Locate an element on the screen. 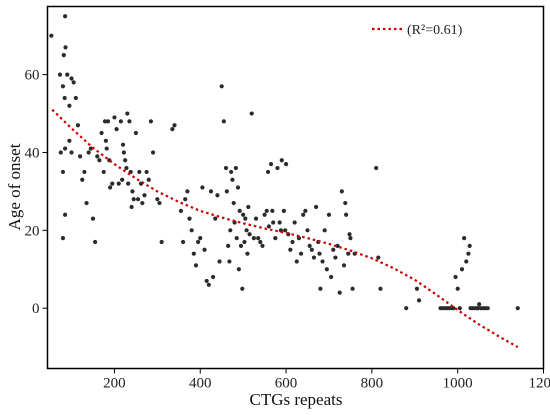 The image size is (550, 415). y-tick-label: 60 is located at coordinates (32, 76).